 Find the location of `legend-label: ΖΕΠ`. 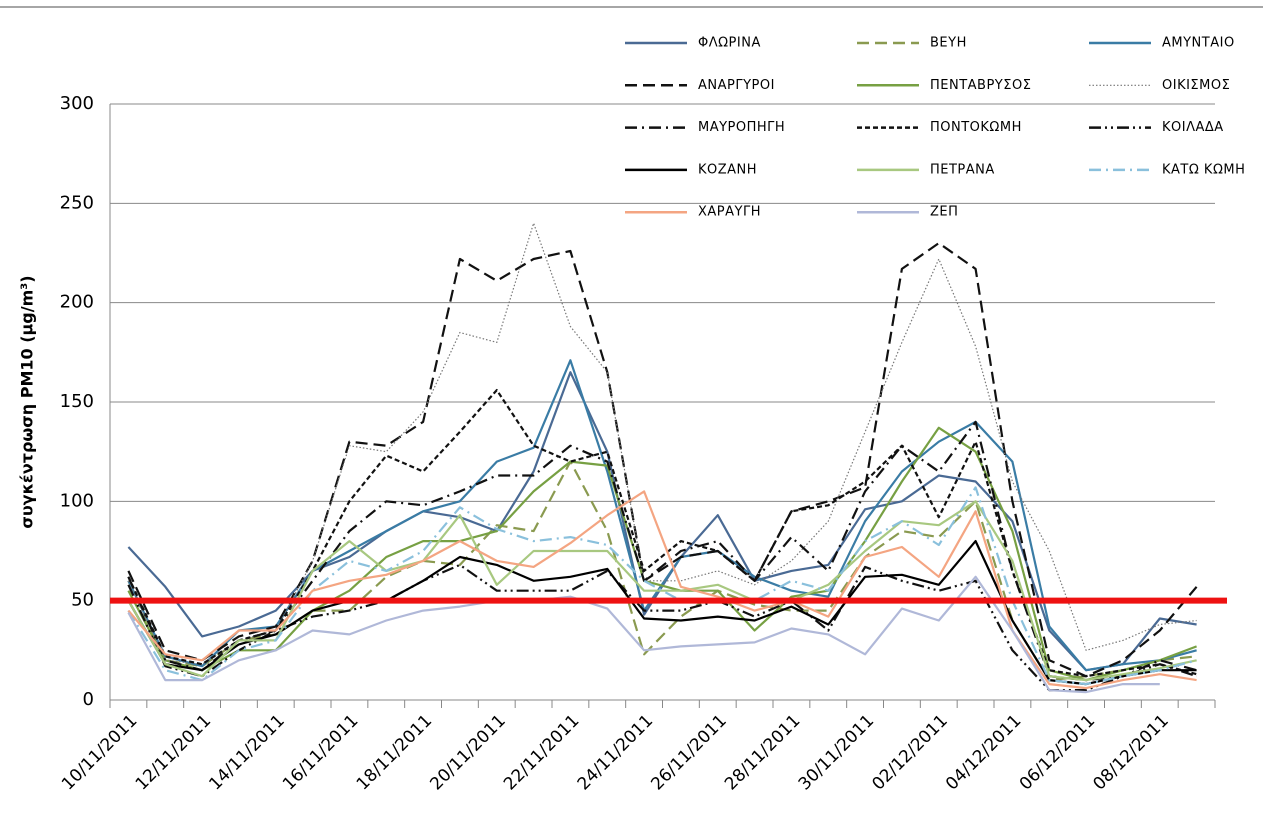

legend-label: ΖΕΠ is located at coordinates (944, 212).